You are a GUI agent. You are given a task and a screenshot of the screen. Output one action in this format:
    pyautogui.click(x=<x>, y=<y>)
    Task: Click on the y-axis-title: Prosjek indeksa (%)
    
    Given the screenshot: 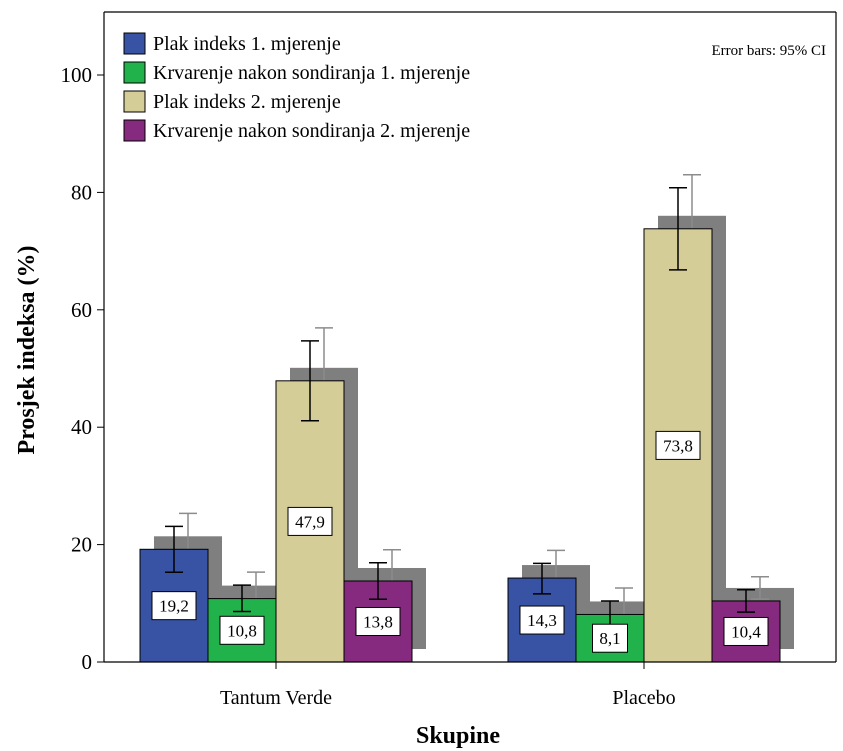 What is the action you would take?
    pyautogui.click(x=27, y=350)
    